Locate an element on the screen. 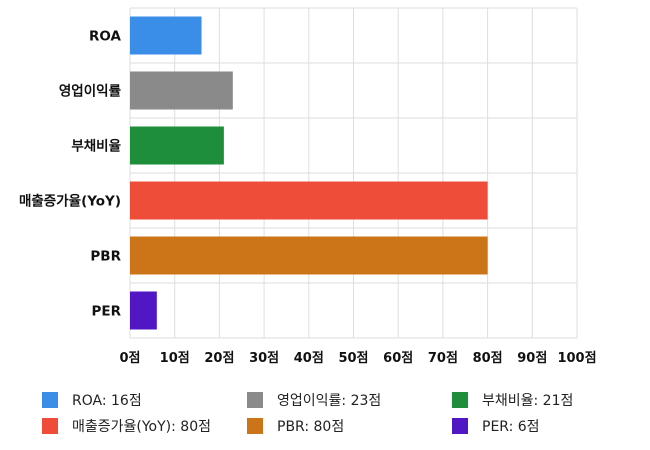  category-label: ROA is located at coordinates (105, 37).